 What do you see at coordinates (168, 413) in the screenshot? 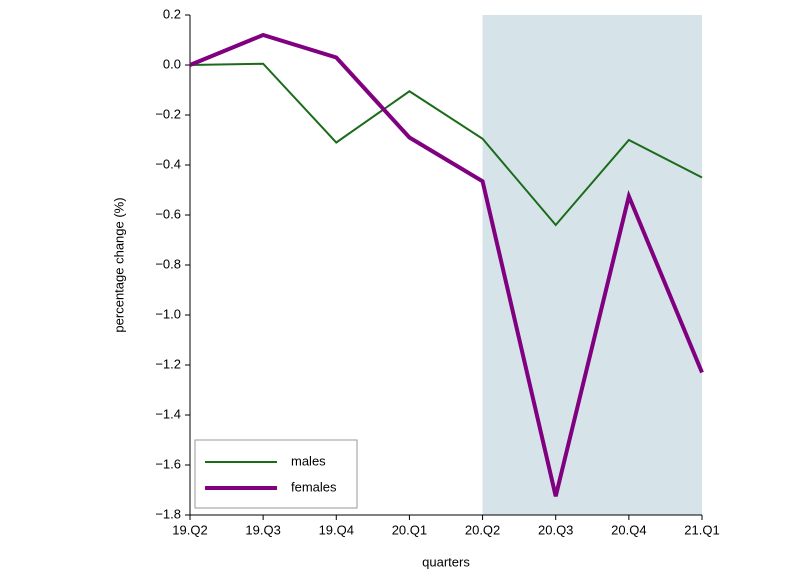
I see `y-tick-label: −1.4` at bounding box center [168, 413].